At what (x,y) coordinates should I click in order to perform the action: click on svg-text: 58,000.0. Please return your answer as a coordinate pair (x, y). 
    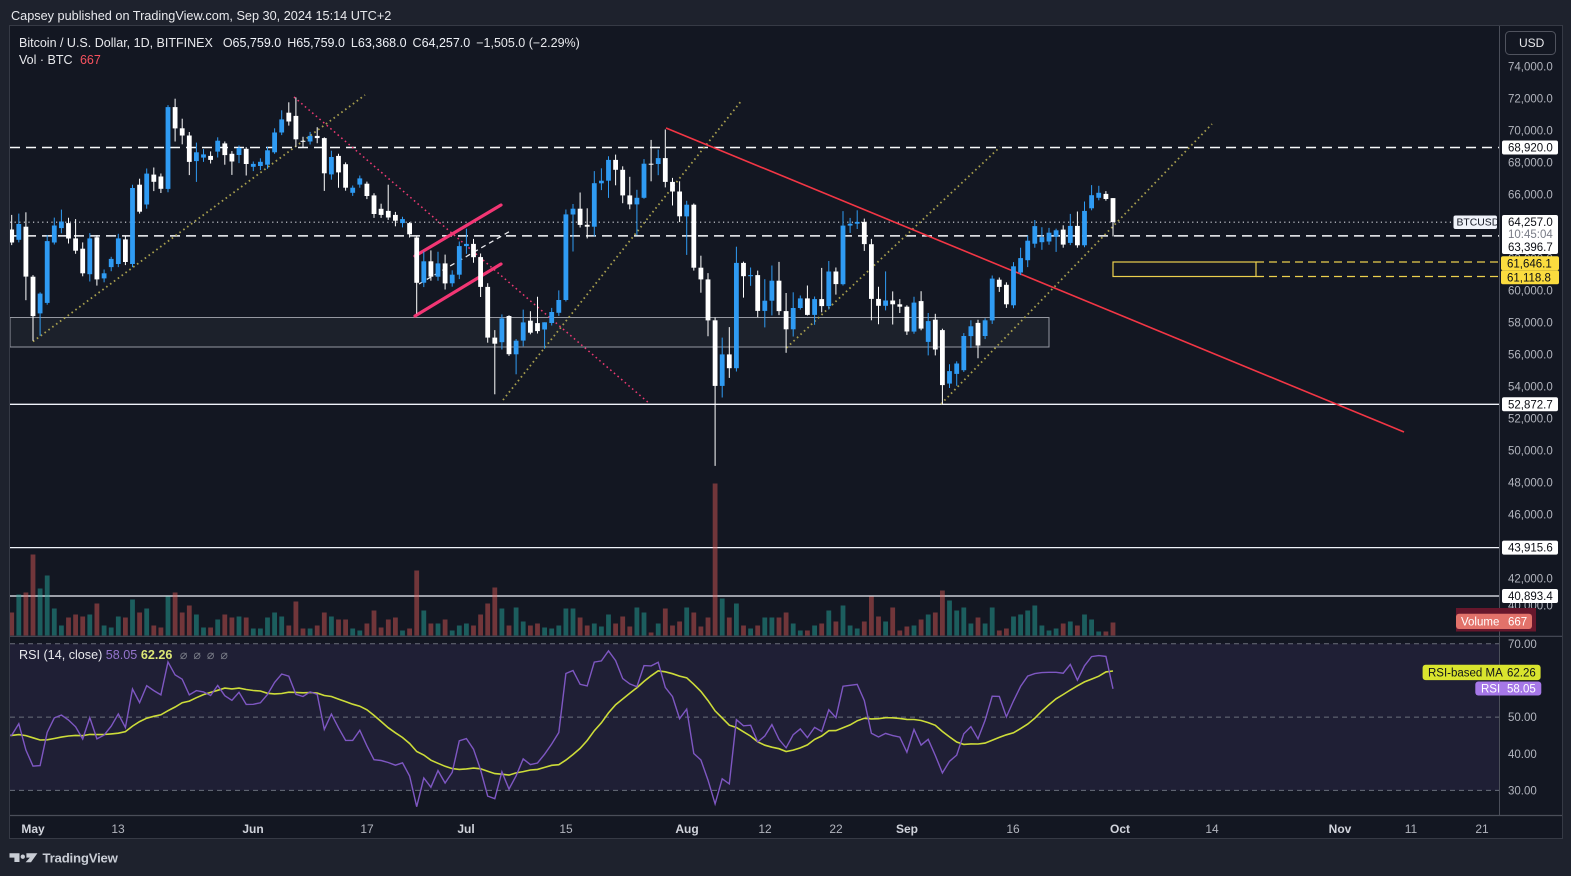
    Looking at the image, I should click on (1530, 323).